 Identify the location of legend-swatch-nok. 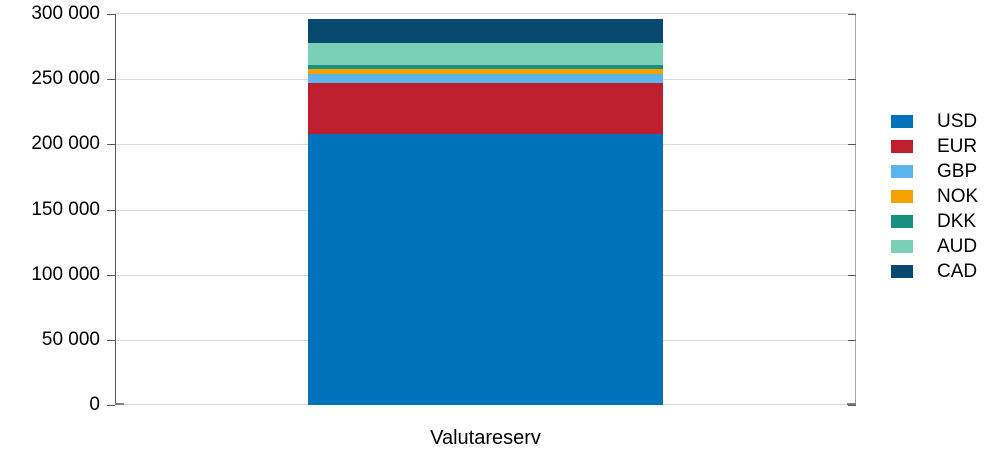
(902, 196).